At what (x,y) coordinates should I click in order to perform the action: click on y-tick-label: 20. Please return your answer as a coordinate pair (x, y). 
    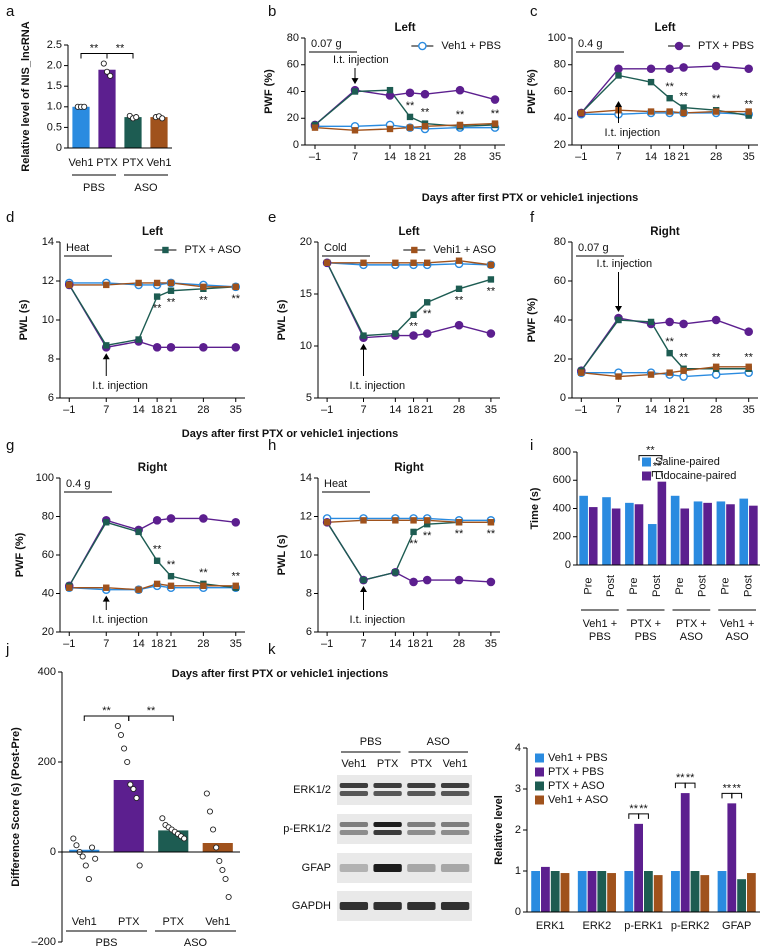
    Looking at the image, I should click on (293, 118).